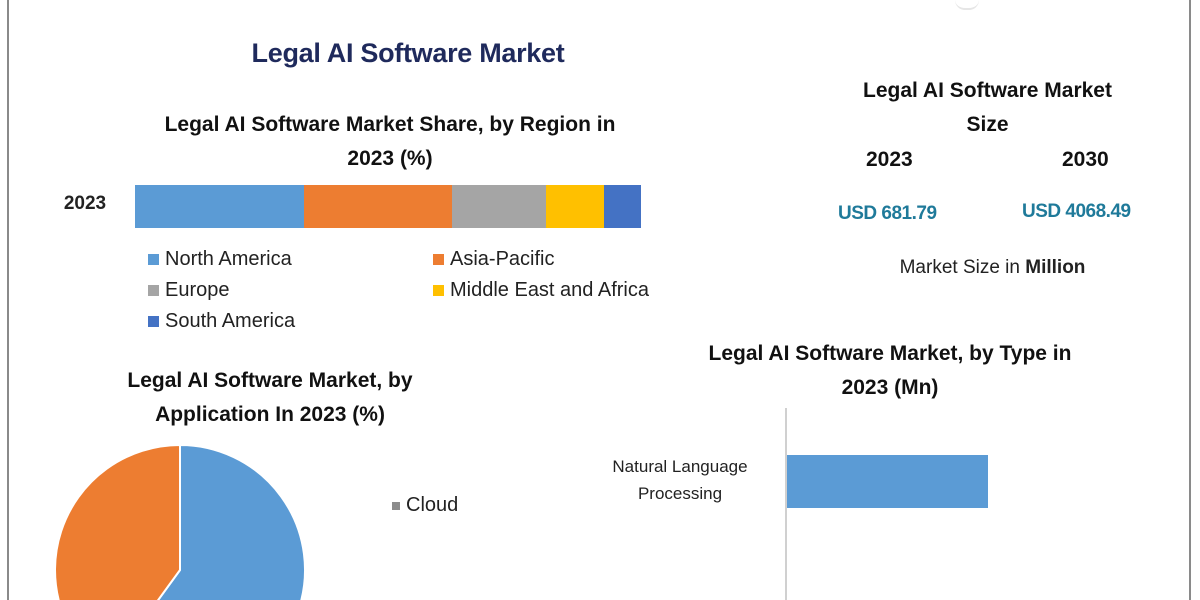  I want to click on bar-segment-europe, so click(498, 206).